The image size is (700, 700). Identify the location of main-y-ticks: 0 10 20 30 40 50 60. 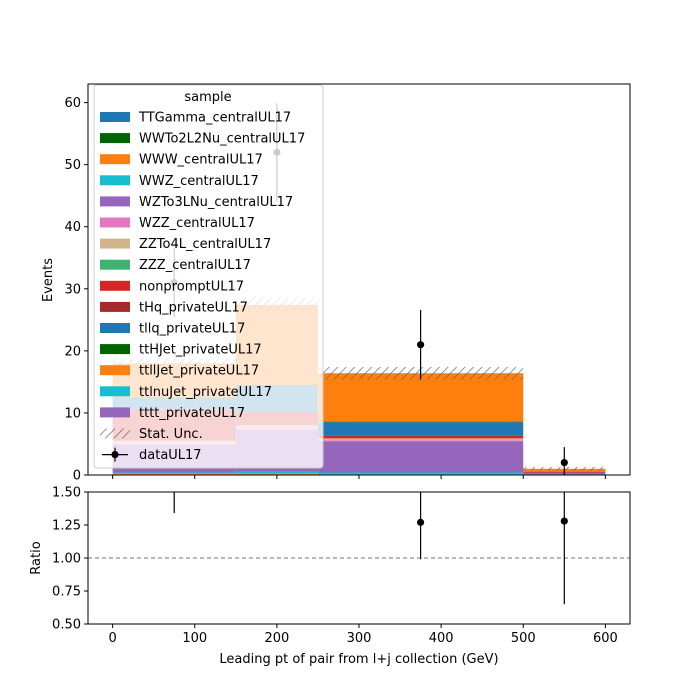
(76, 290).